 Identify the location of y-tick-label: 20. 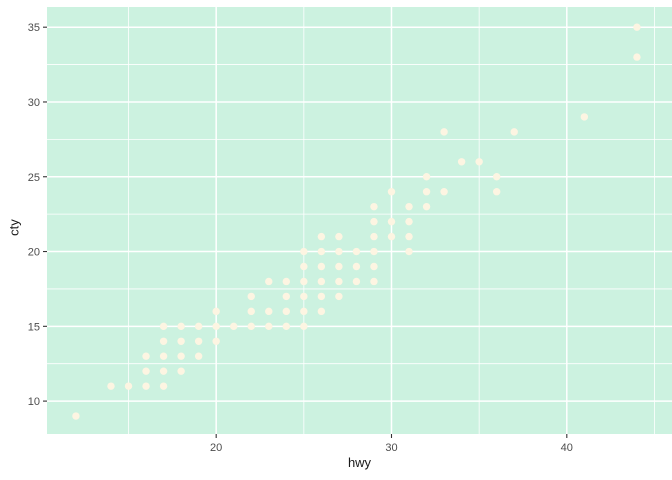
(34, 253).